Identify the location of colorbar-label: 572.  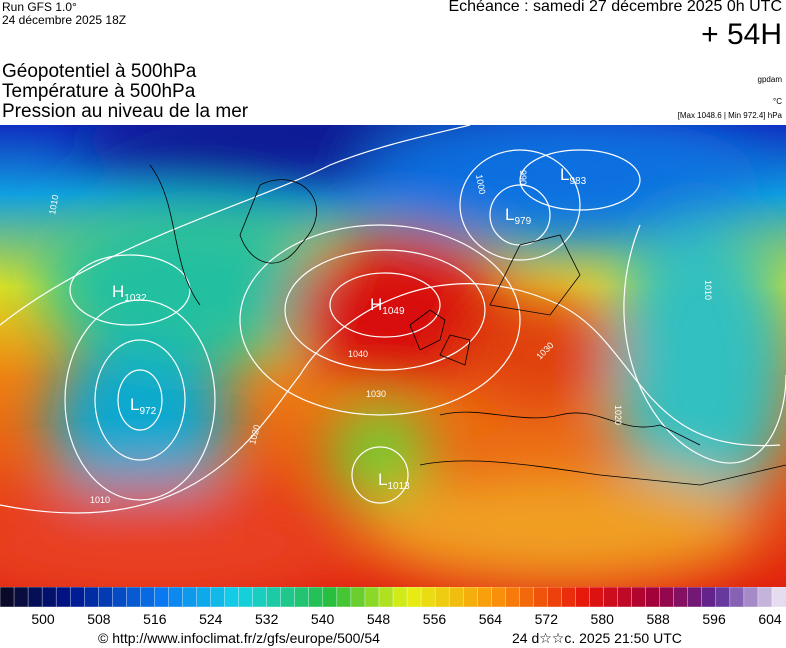
(547, 619).